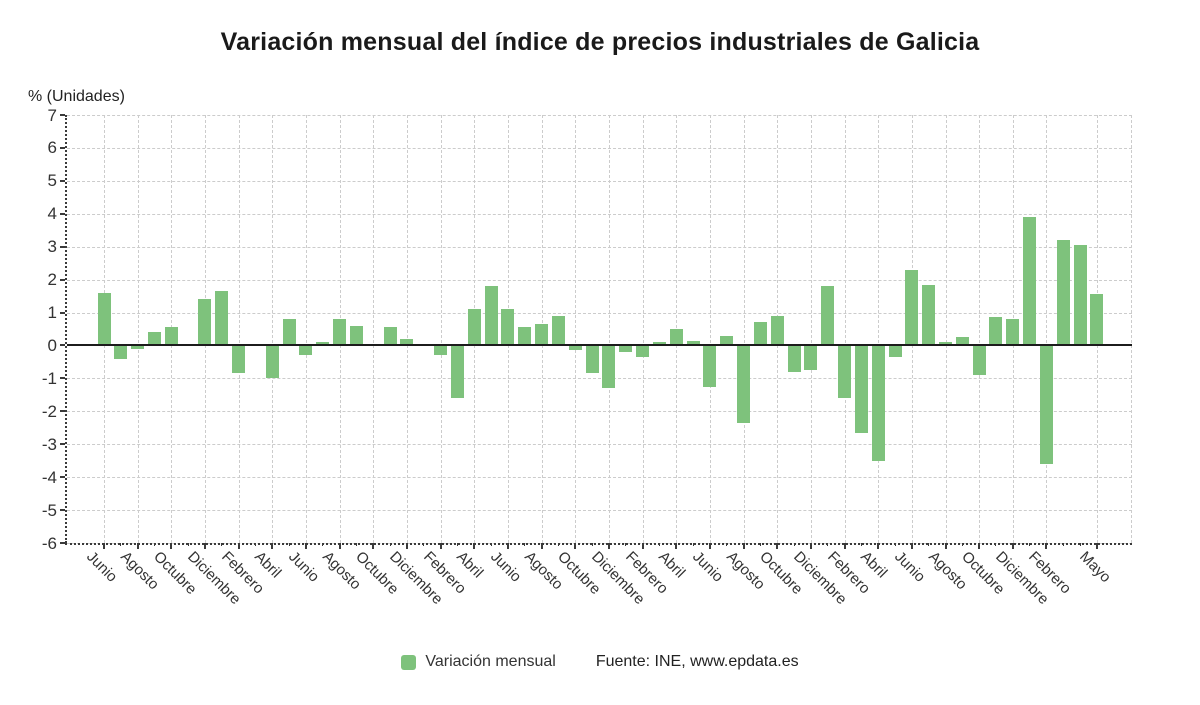 This screenshot has width=1200, height=705. I want to click on legend-item: Variación mensual, so click(478, 662).